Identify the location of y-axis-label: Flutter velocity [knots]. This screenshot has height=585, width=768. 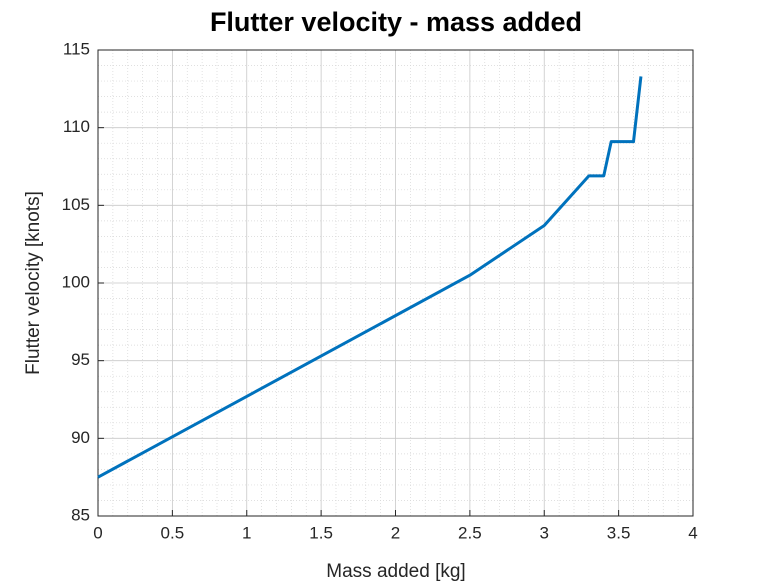
(33, 283).